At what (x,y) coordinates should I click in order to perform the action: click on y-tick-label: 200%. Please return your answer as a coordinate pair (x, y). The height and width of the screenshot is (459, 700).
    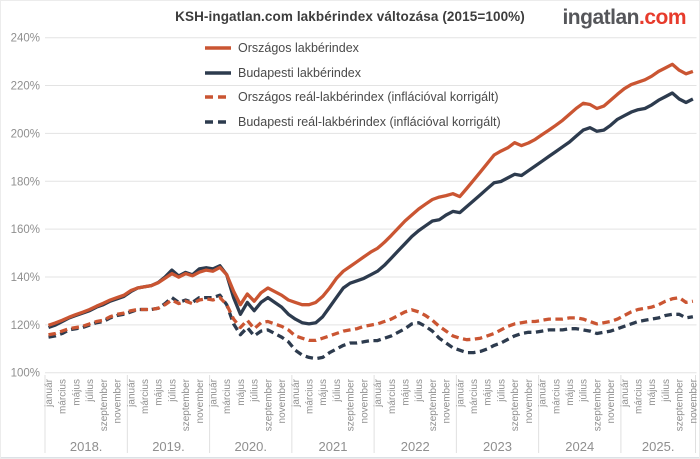
    Looking at the image, I should click on (25, 134).